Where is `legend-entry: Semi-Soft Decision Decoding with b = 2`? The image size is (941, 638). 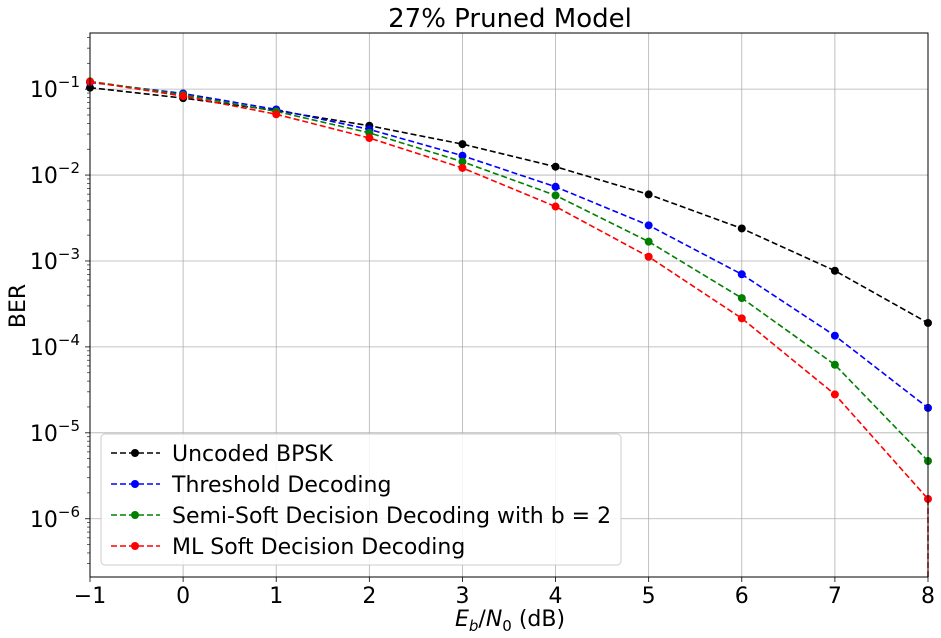
legend-entry: Semi-Soft Decision Decoding with b = 2 is located at coordinates (361, 516).